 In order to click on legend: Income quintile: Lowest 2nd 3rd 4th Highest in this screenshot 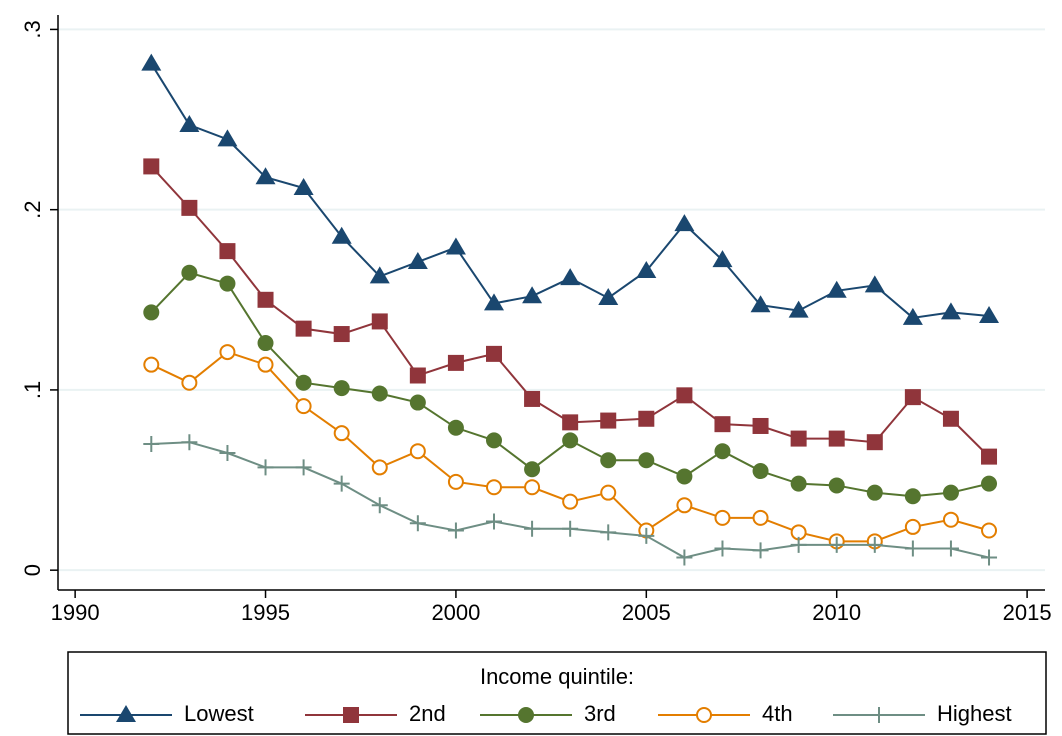, I will do `click(557, 693)`.